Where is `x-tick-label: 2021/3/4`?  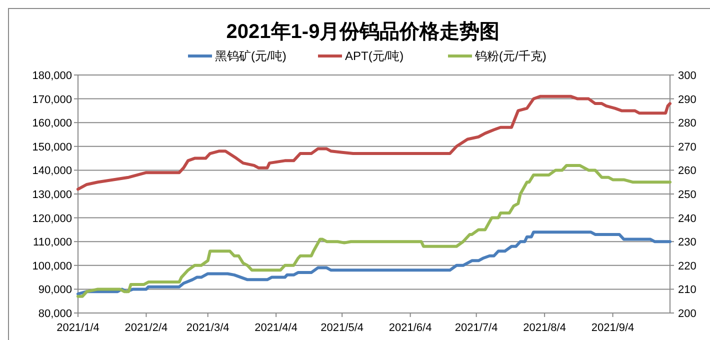 x-tick-label: 2021/3/4 is located at coordinates (208, 328).